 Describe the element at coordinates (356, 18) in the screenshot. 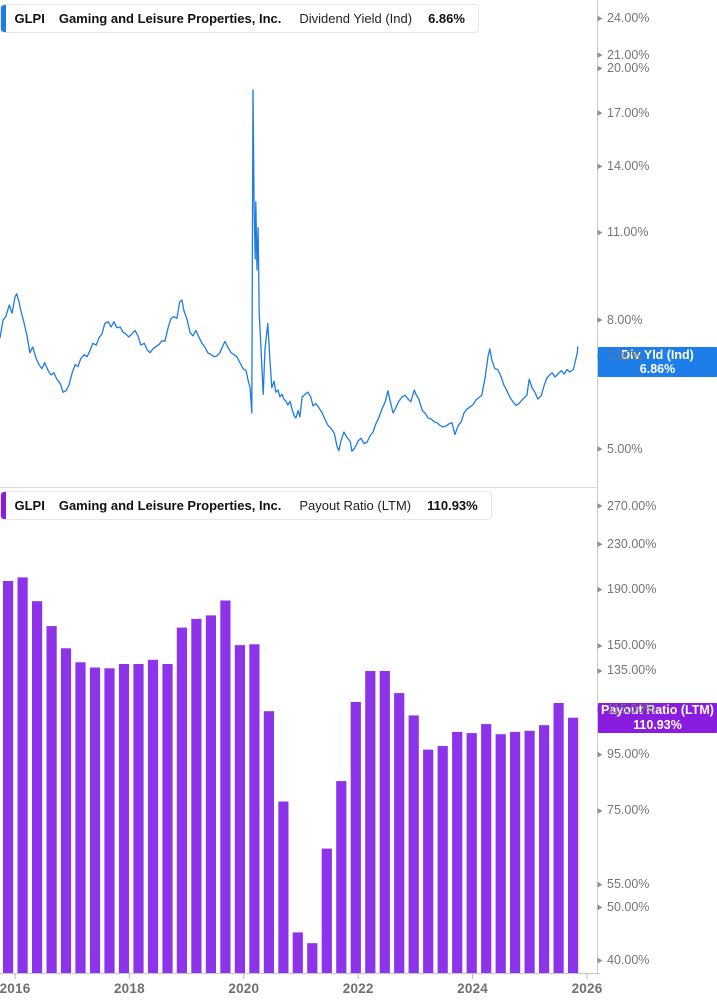

I see `metric-name-label: Dividend Yield (Ind)` at that location.